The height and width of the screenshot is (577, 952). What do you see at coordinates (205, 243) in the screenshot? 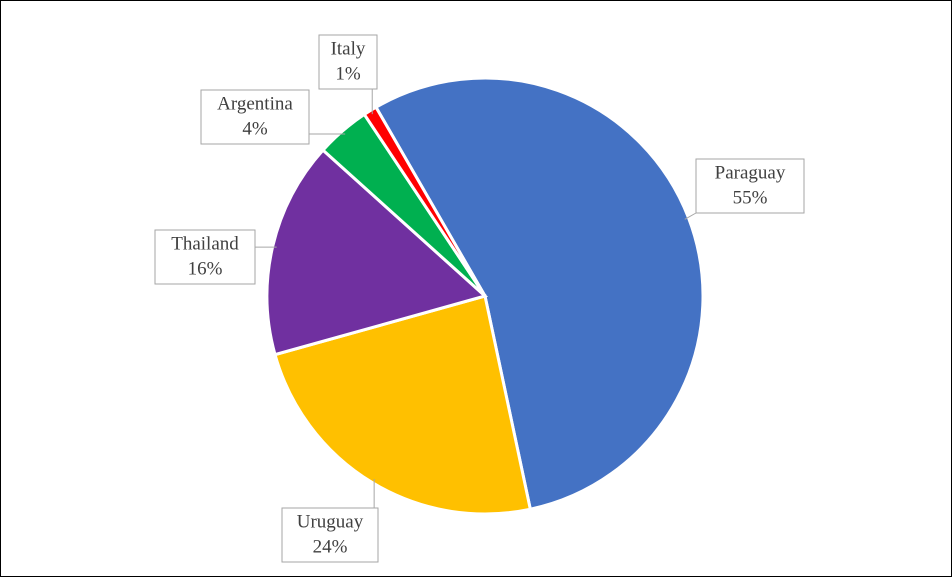
I see `category-label: Thailand` at bounding box center [205, 243].